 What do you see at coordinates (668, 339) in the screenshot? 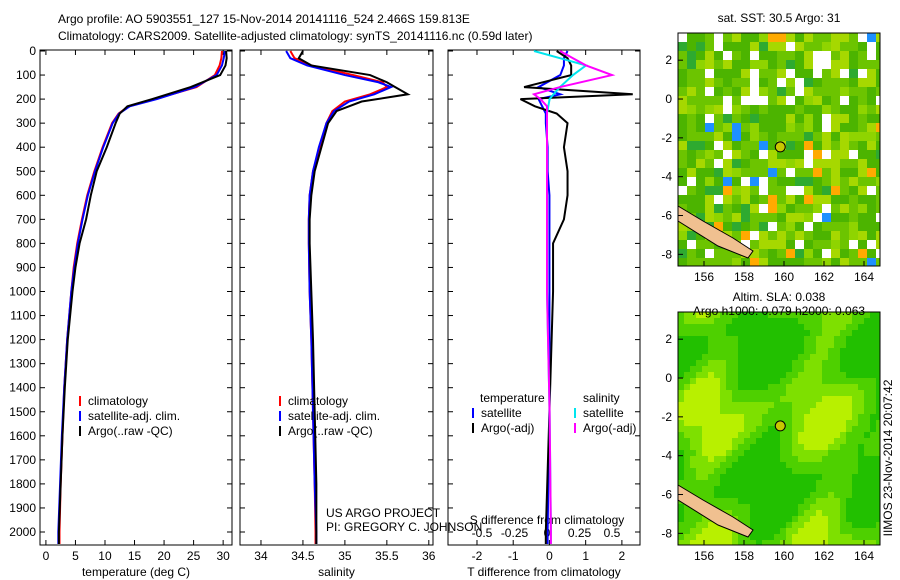
I see `lat-tick-label: 2` at bounding box center [668, 339].